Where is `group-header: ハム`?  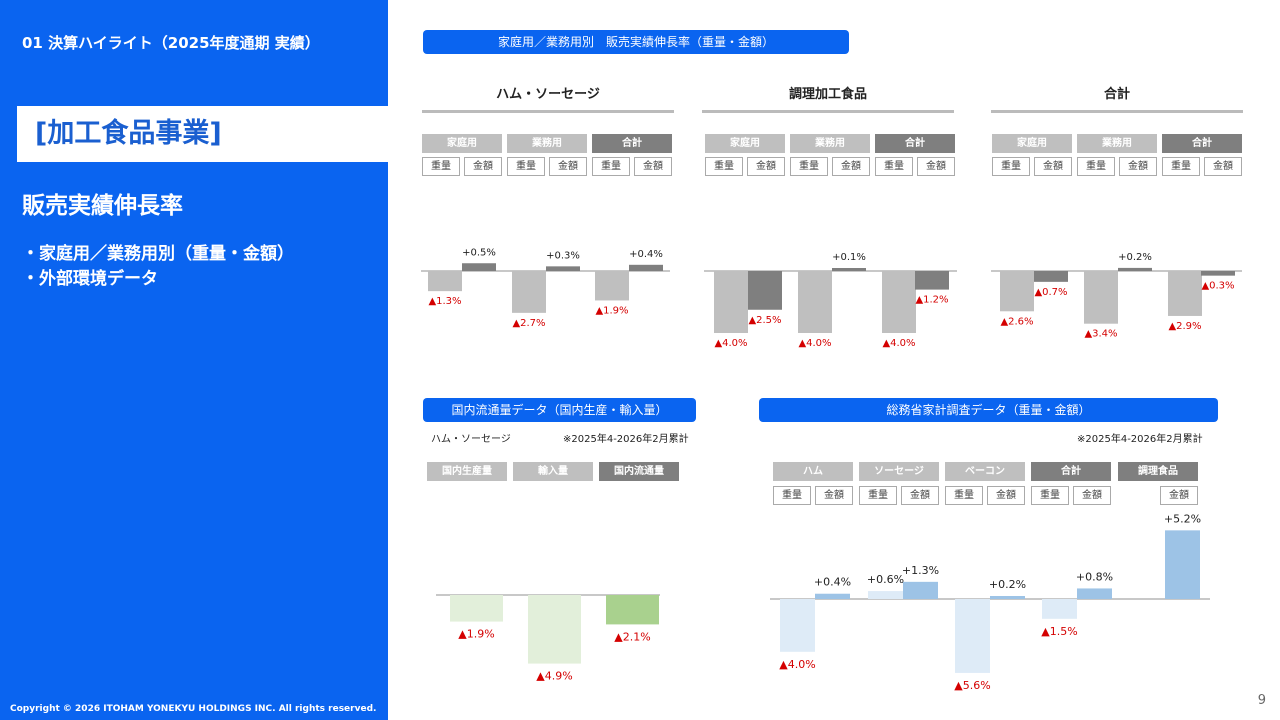 group-header: ハム is located at coordinates (813, 471).